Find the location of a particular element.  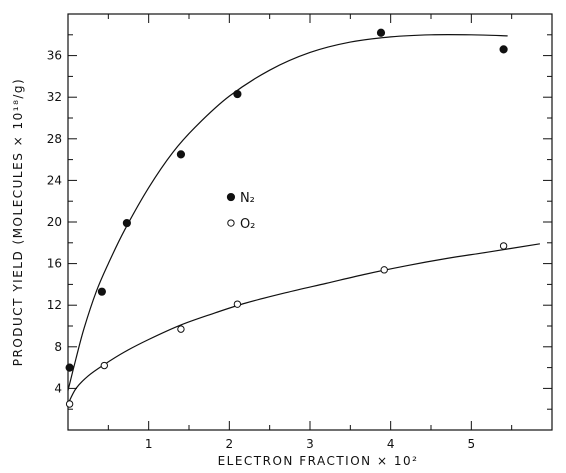

y-tick-label: 4 is located at coordinates (58, 388).